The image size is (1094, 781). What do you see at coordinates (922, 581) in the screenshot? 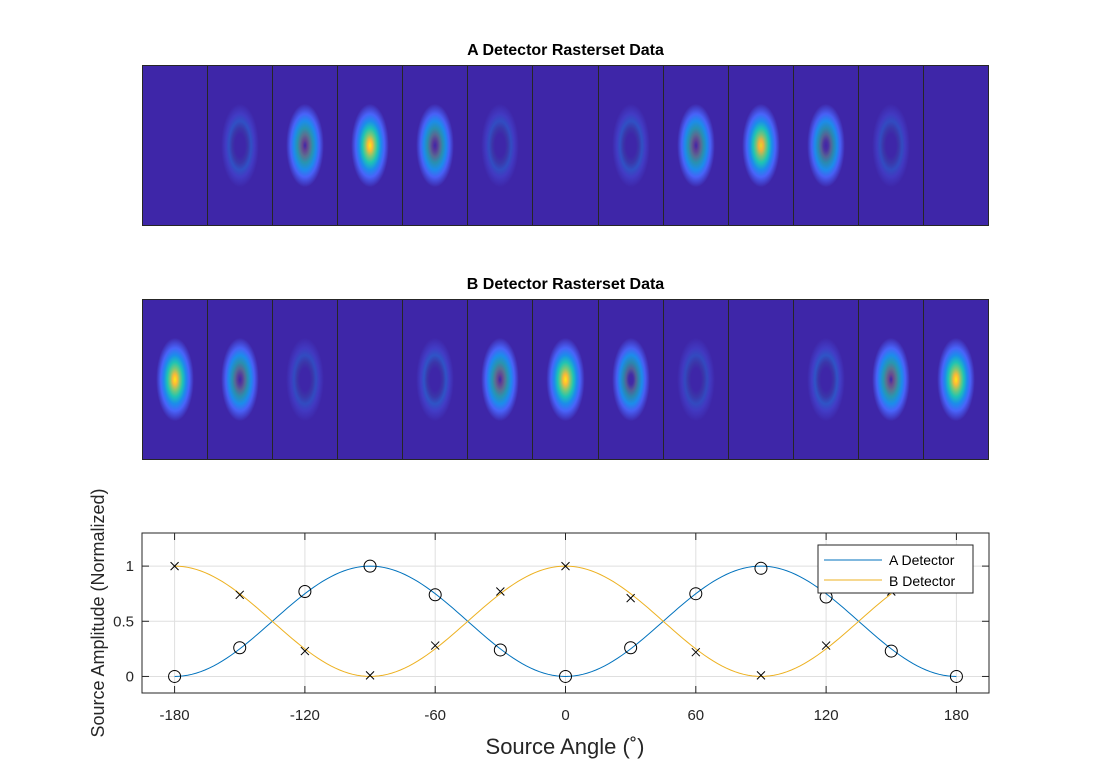
I see `legend-label-b-detector: B Detector` at bounding box center [922, 581].